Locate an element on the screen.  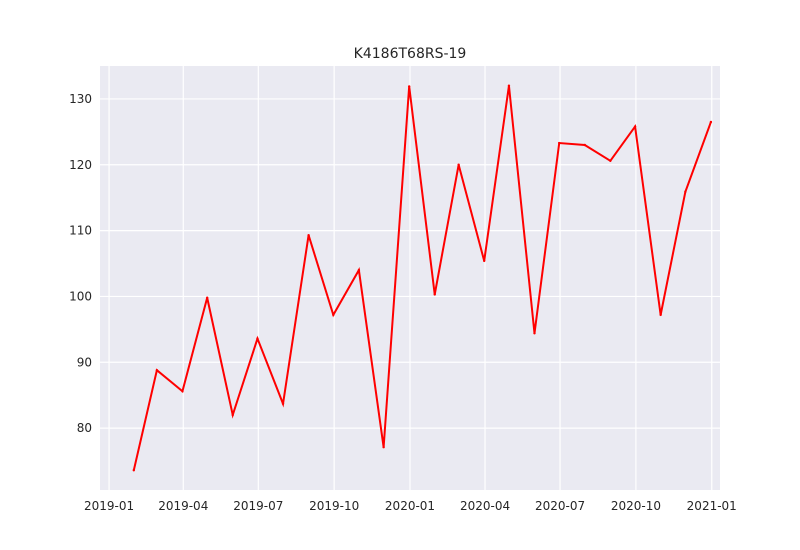
y-tick-label: 110 is located at coordinates (80, 231).